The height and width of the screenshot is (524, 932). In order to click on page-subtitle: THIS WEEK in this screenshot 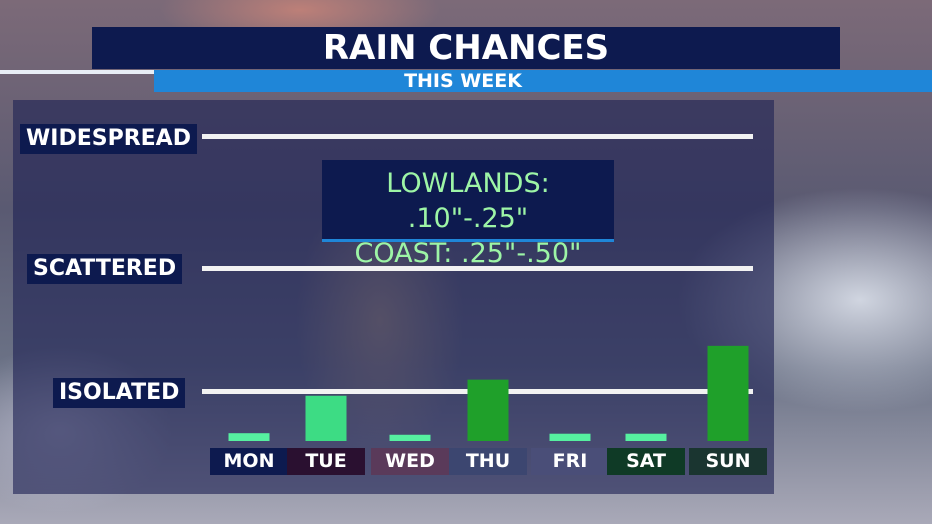, I will do `click(543, 81)`.